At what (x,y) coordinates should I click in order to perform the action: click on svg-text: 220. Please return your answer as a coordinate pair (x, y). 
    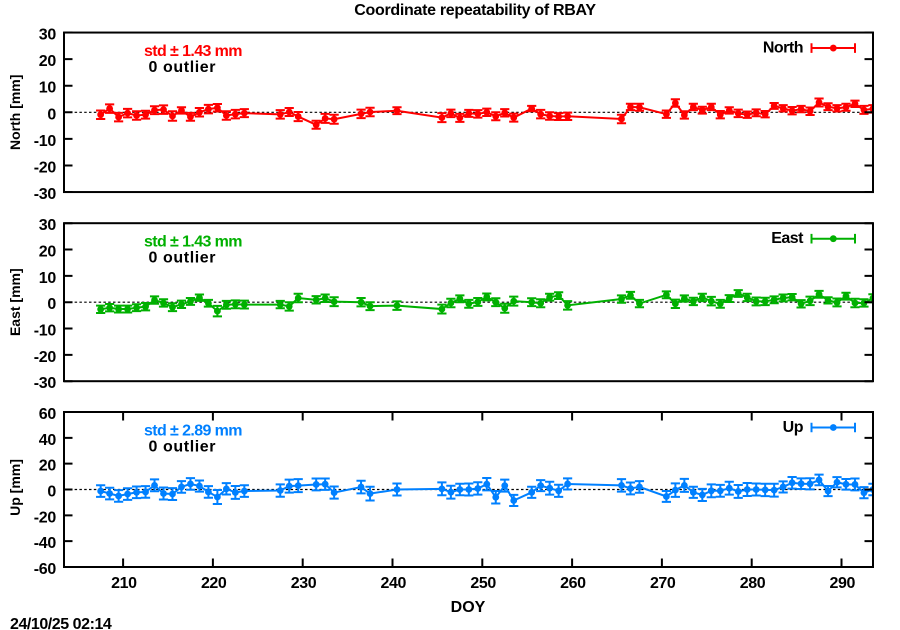
    Looking at the image, I should click on (214, 583).